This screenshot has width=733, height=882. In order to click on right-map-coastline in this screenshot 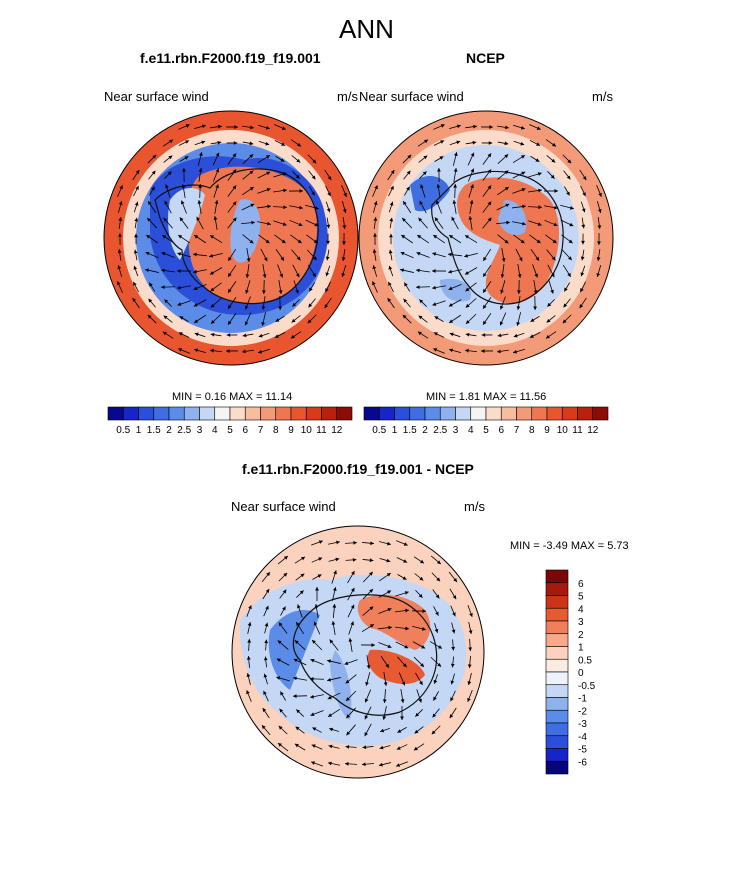, I will do `click(497, 237)`.